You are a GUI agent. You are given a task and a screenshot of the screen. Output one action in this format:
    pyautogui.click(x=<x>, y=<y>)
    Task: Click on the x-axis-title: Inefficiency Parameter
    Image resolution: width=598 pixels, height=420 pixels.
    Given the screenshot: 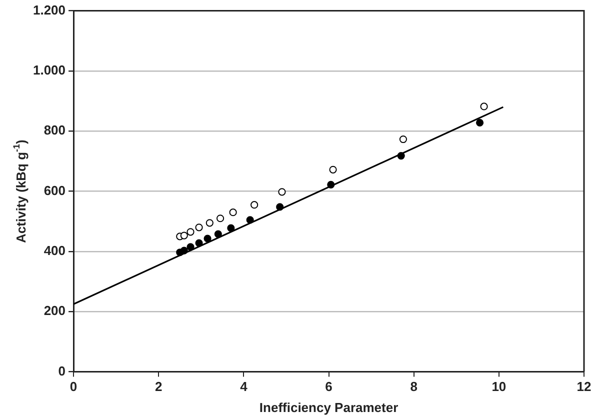 What is the action you would take?
    pyautogui.click(x=328, y=407)
    